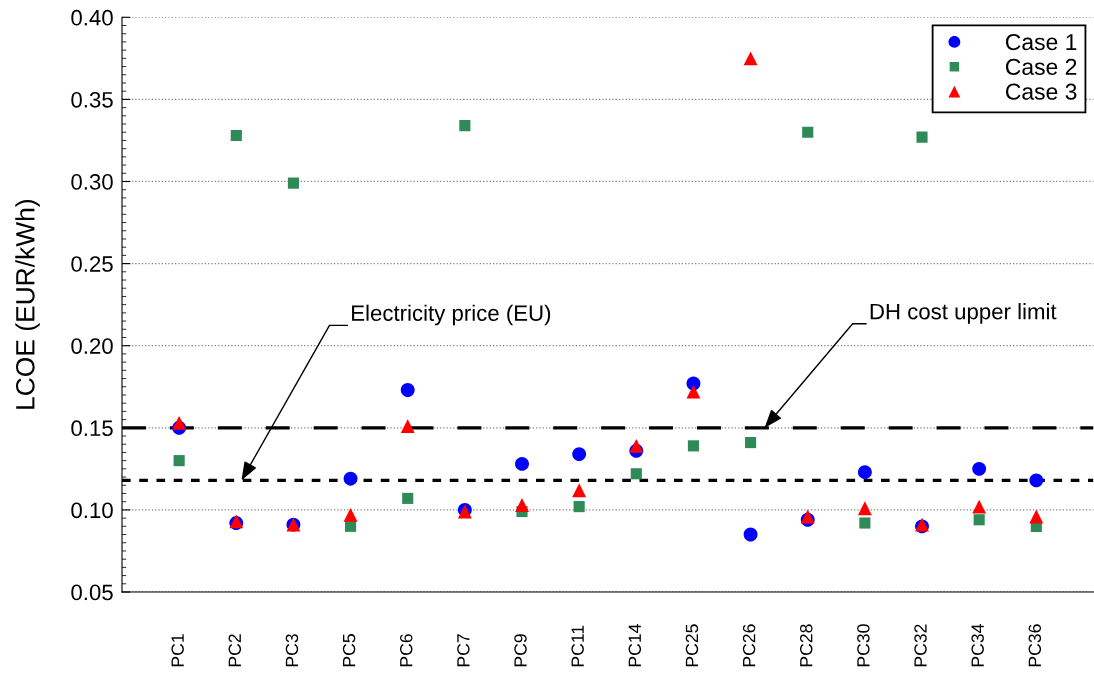  Describe the element at coordinates (235, 650) in the screenshot. I see `x-tick-label: PC2` at that location.